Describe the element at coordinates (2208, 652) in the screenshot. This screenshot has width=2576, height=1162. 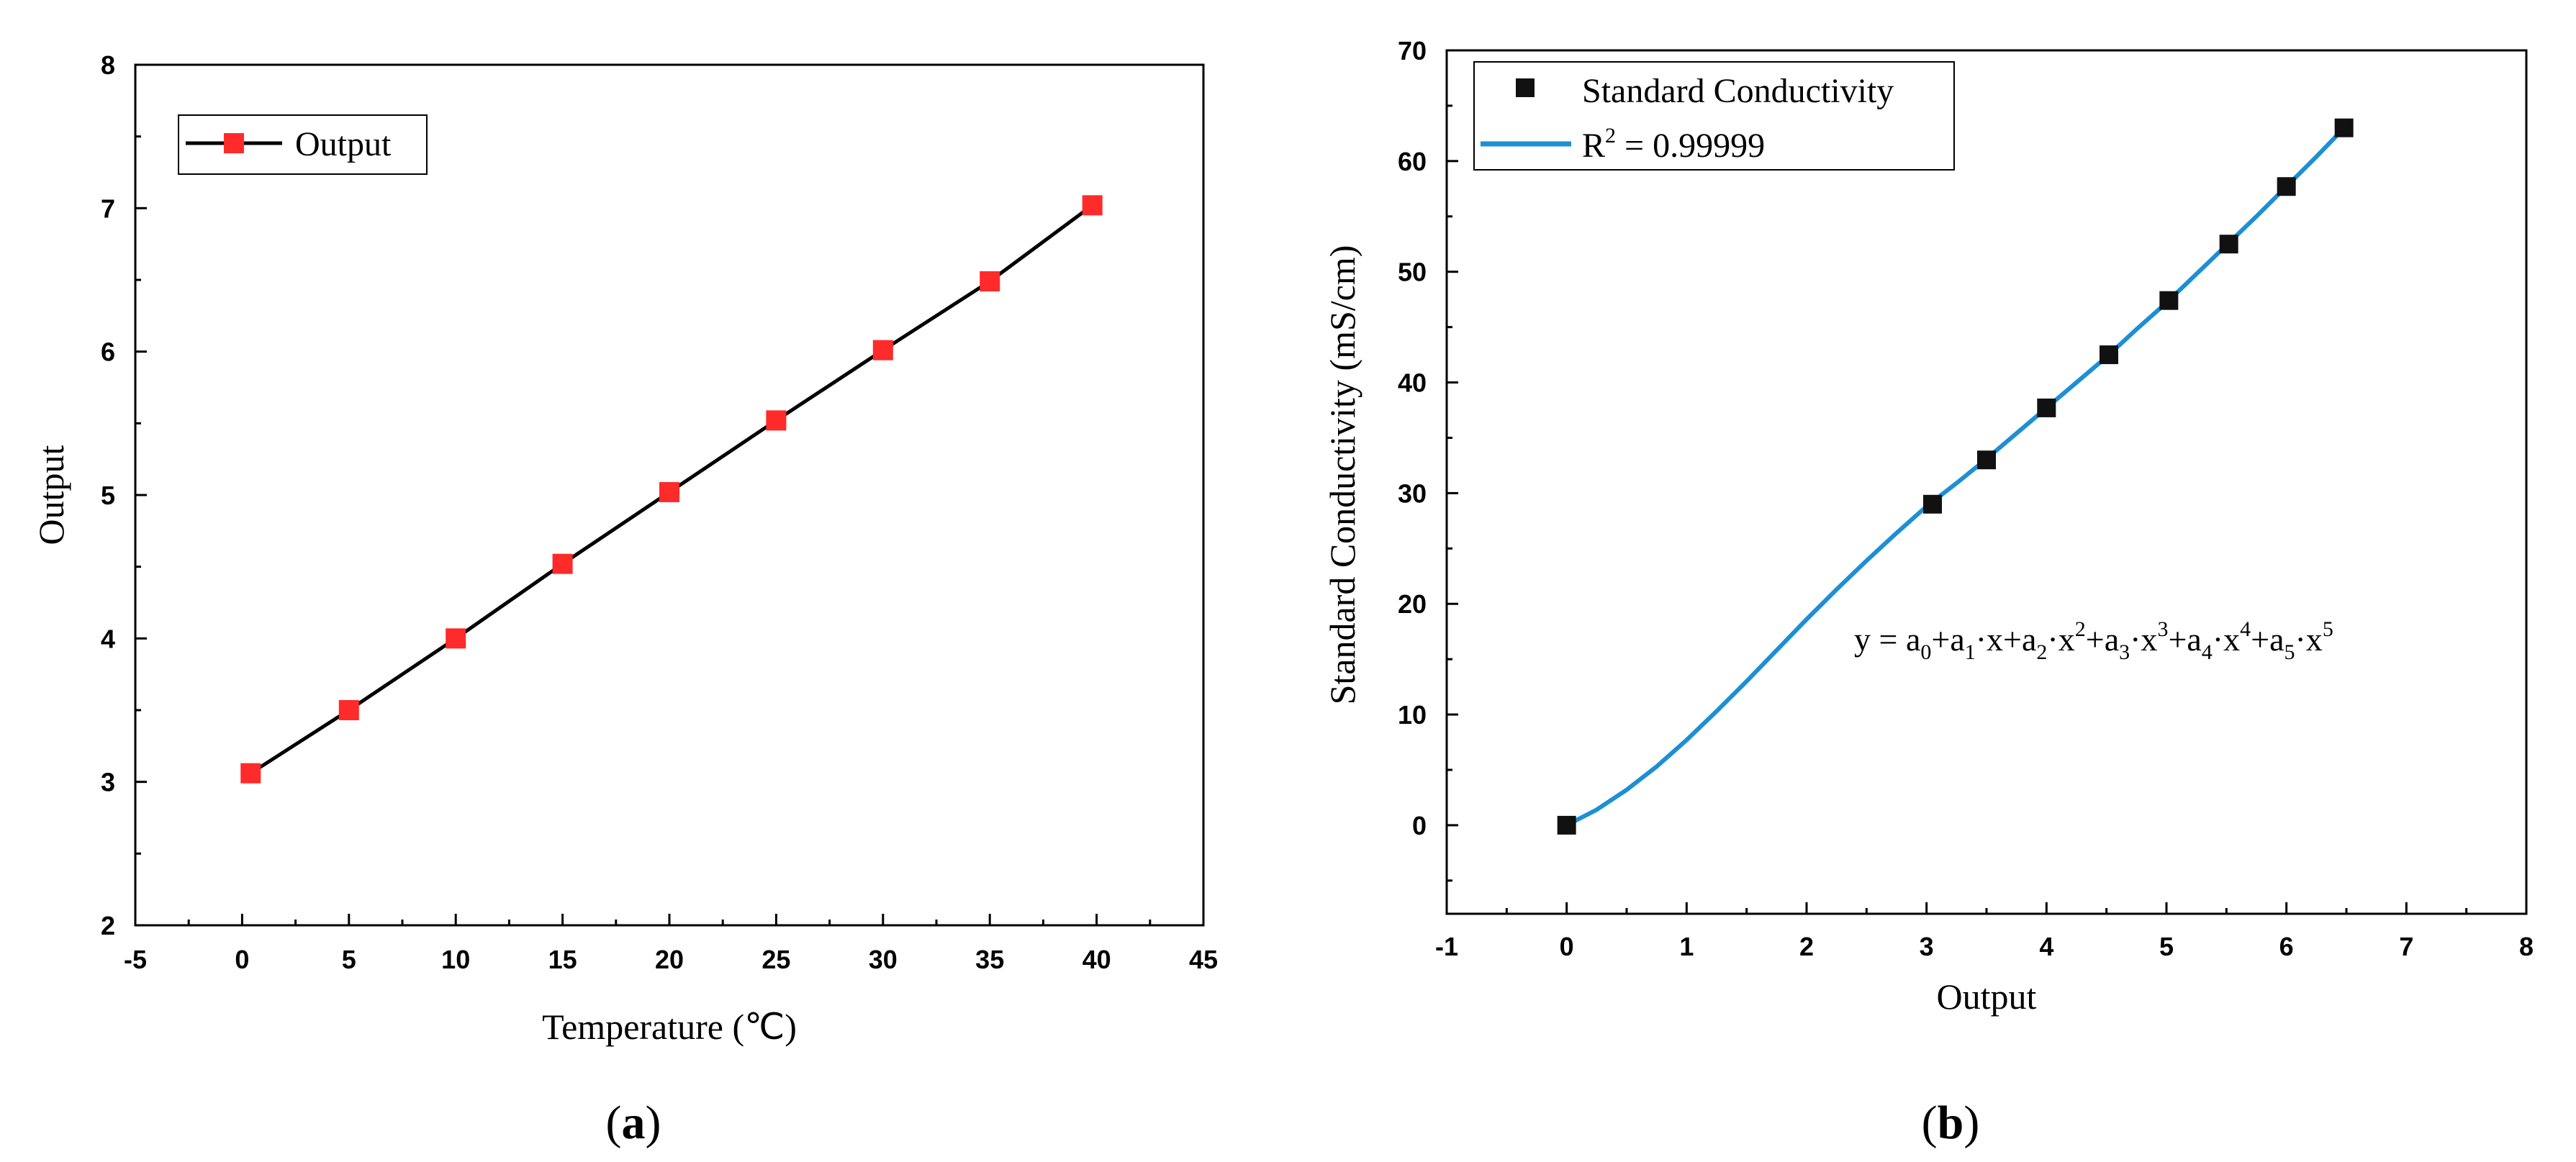
I see `eq-sub-4: 4` at that location.